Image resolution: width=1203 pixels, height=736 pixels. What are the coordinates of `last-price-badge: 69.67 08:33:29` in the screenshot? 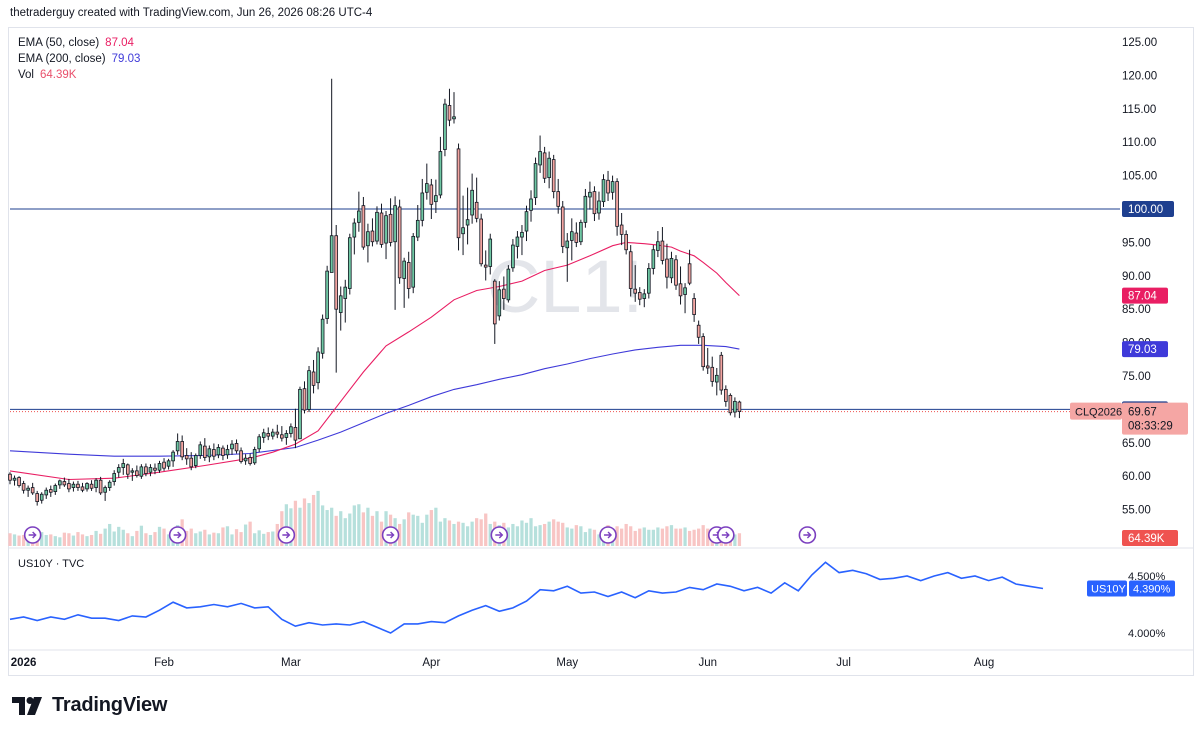 It's located at (1155, 418).